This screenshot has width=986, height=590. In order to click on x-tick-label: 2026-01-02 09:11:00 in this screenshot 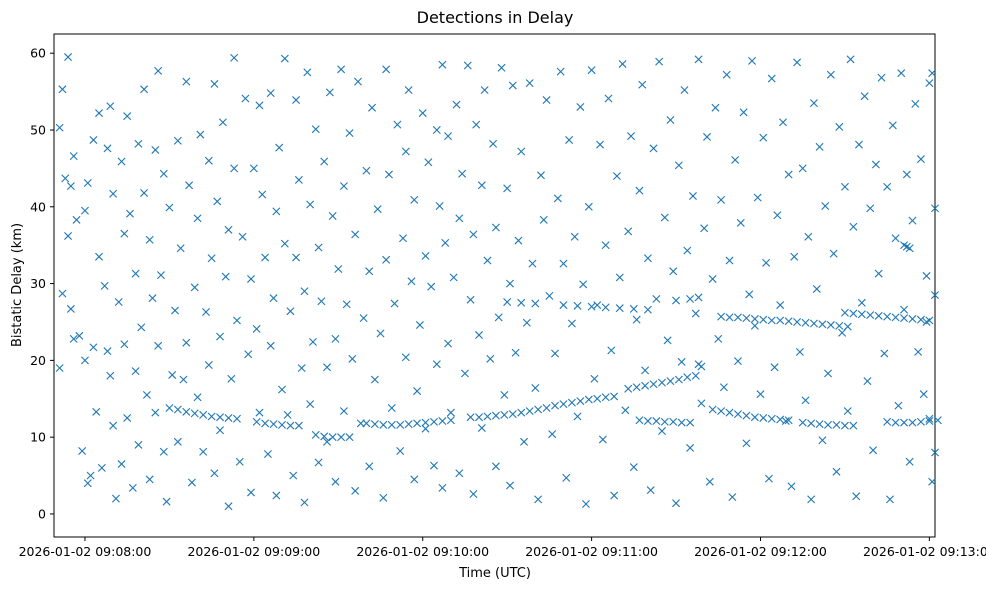, I will do `click(591, 551)`.